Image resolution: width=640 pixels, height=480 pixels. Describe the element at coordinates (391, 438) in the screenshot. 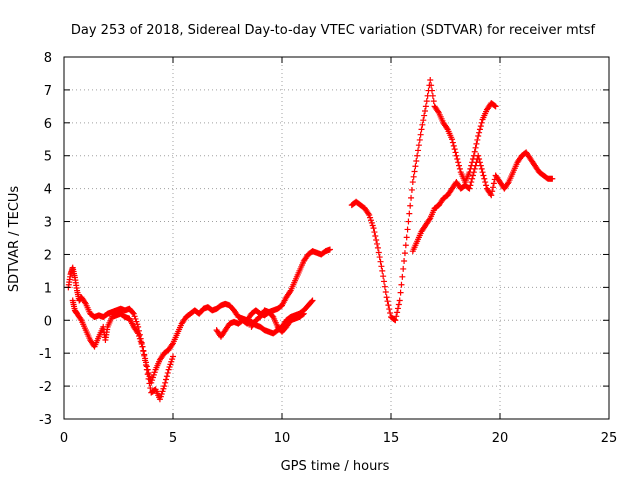

I see `x-tick-label: 15` at that location.